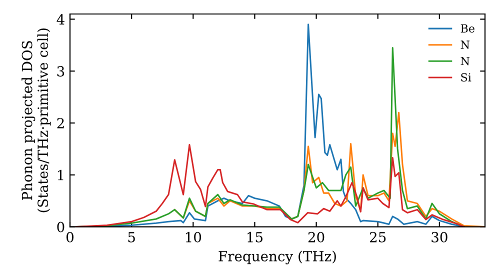 This screenshot has height=280, width=500. I want to click on legend-label: Be, so click(467, 28).